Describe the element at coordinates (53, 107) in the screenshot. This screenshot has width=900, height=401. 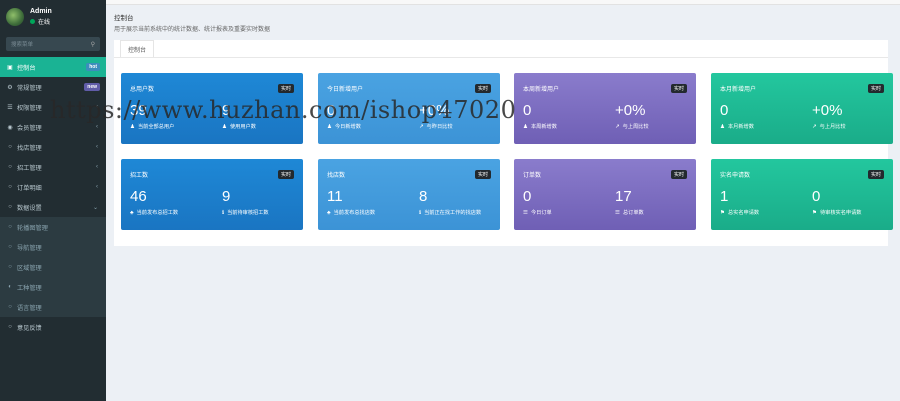
I see `sidebar-item: ☰ 权限管理 ‹` at that location.